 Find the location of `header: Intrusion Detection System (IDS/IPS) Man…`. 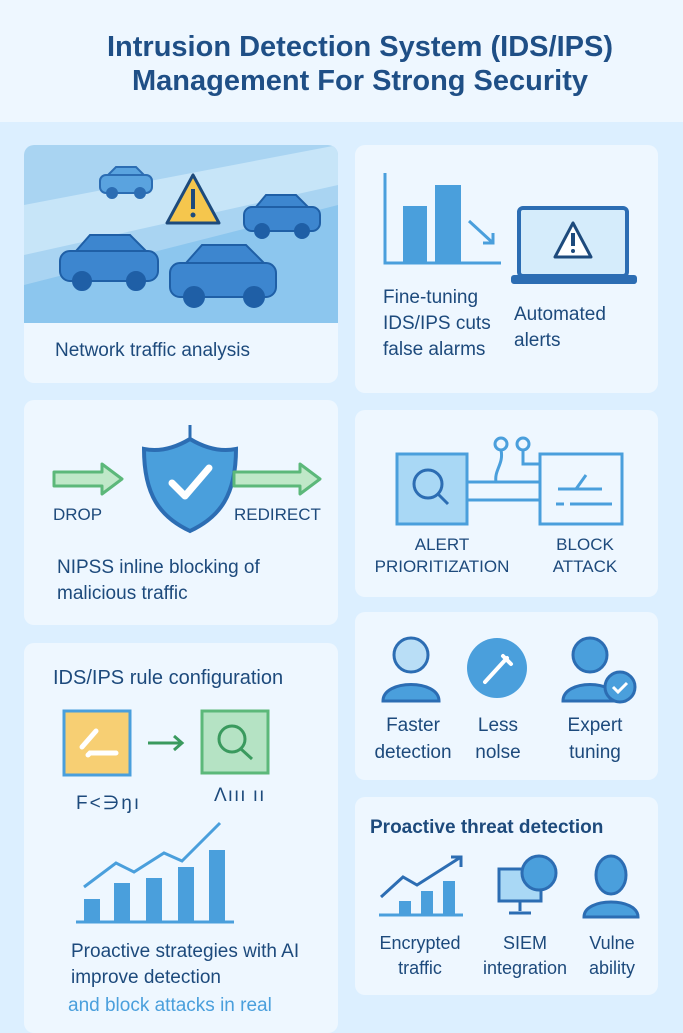

header: Intrusion Detection System (IDS/IPS) Man… is located at coordinates (341, 61).